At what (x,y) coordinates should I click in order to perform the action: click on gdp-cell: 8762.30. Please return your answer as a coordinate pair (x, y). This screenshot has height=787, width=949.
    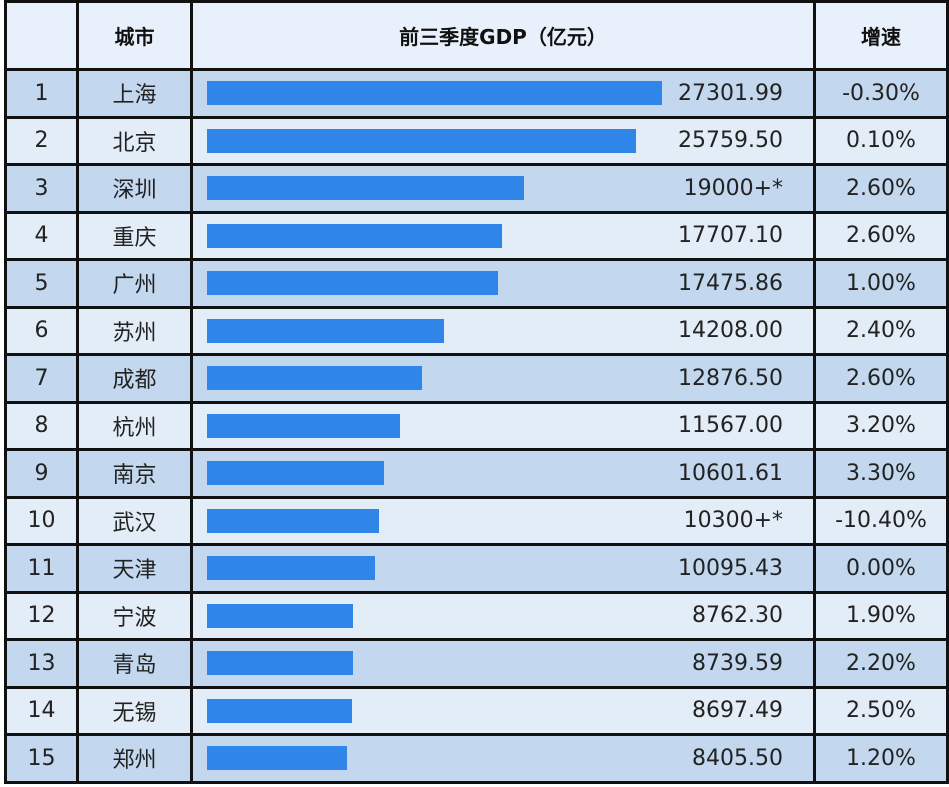
    Looking at the image, I should click on (503, 615).